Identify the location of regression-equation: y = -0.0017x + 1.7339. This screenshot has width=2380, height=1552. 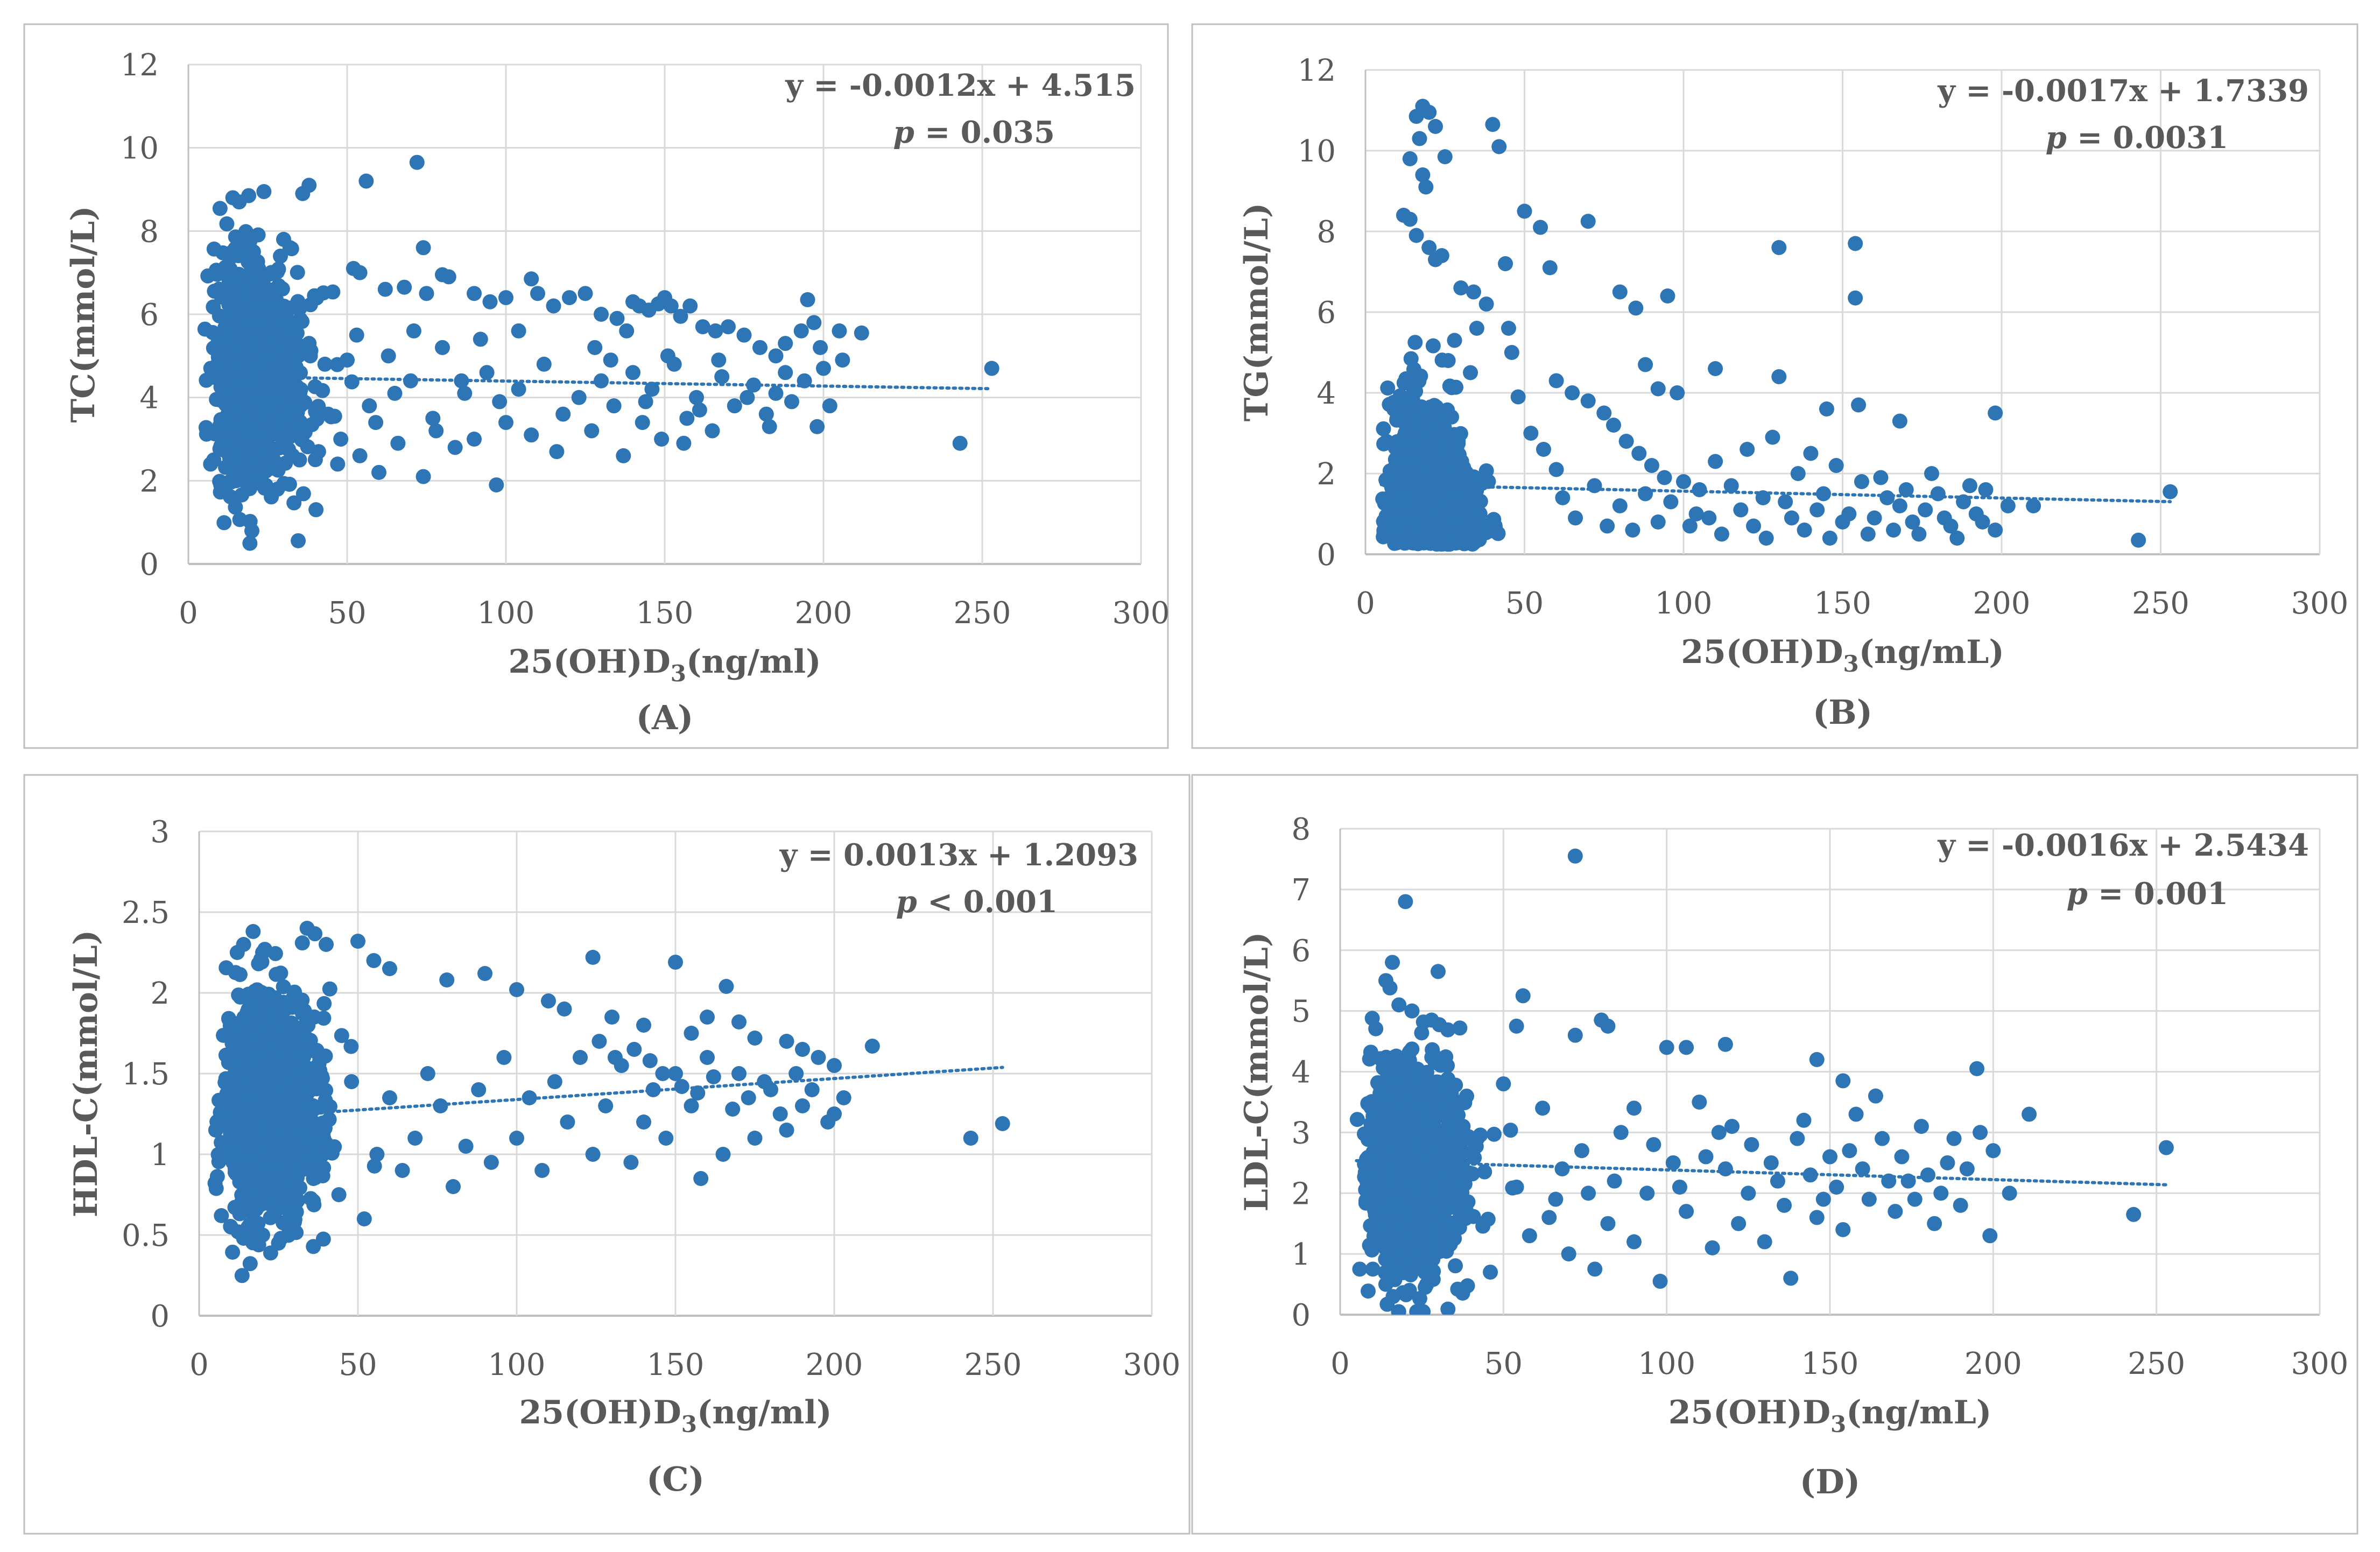
(2123, 91).